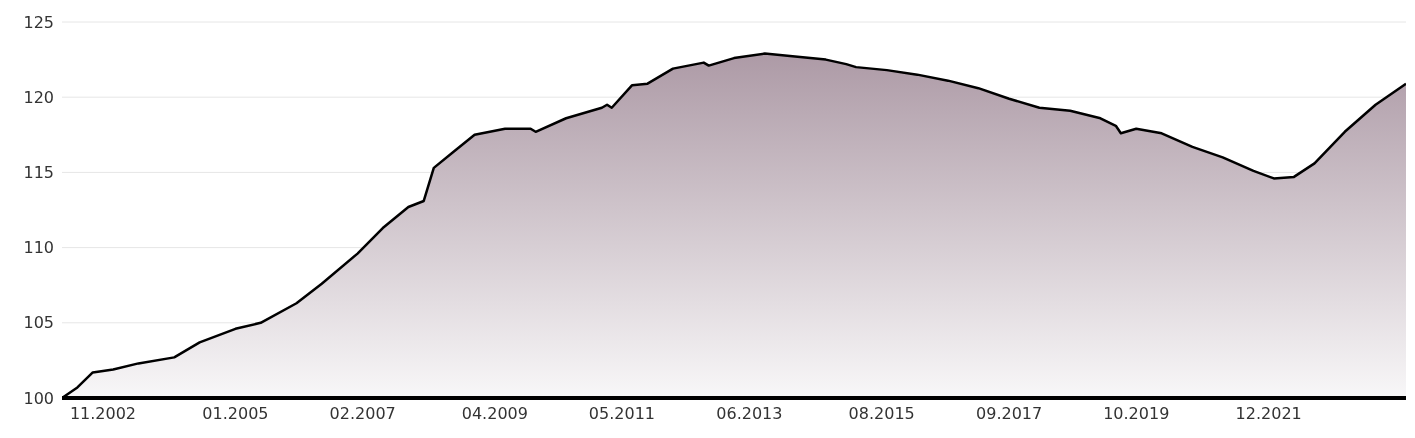  What do you see at coordinates (622, 414) in the screenshot?
I see `x-tick-label: 05.2011` at bounding box center [622, 414].